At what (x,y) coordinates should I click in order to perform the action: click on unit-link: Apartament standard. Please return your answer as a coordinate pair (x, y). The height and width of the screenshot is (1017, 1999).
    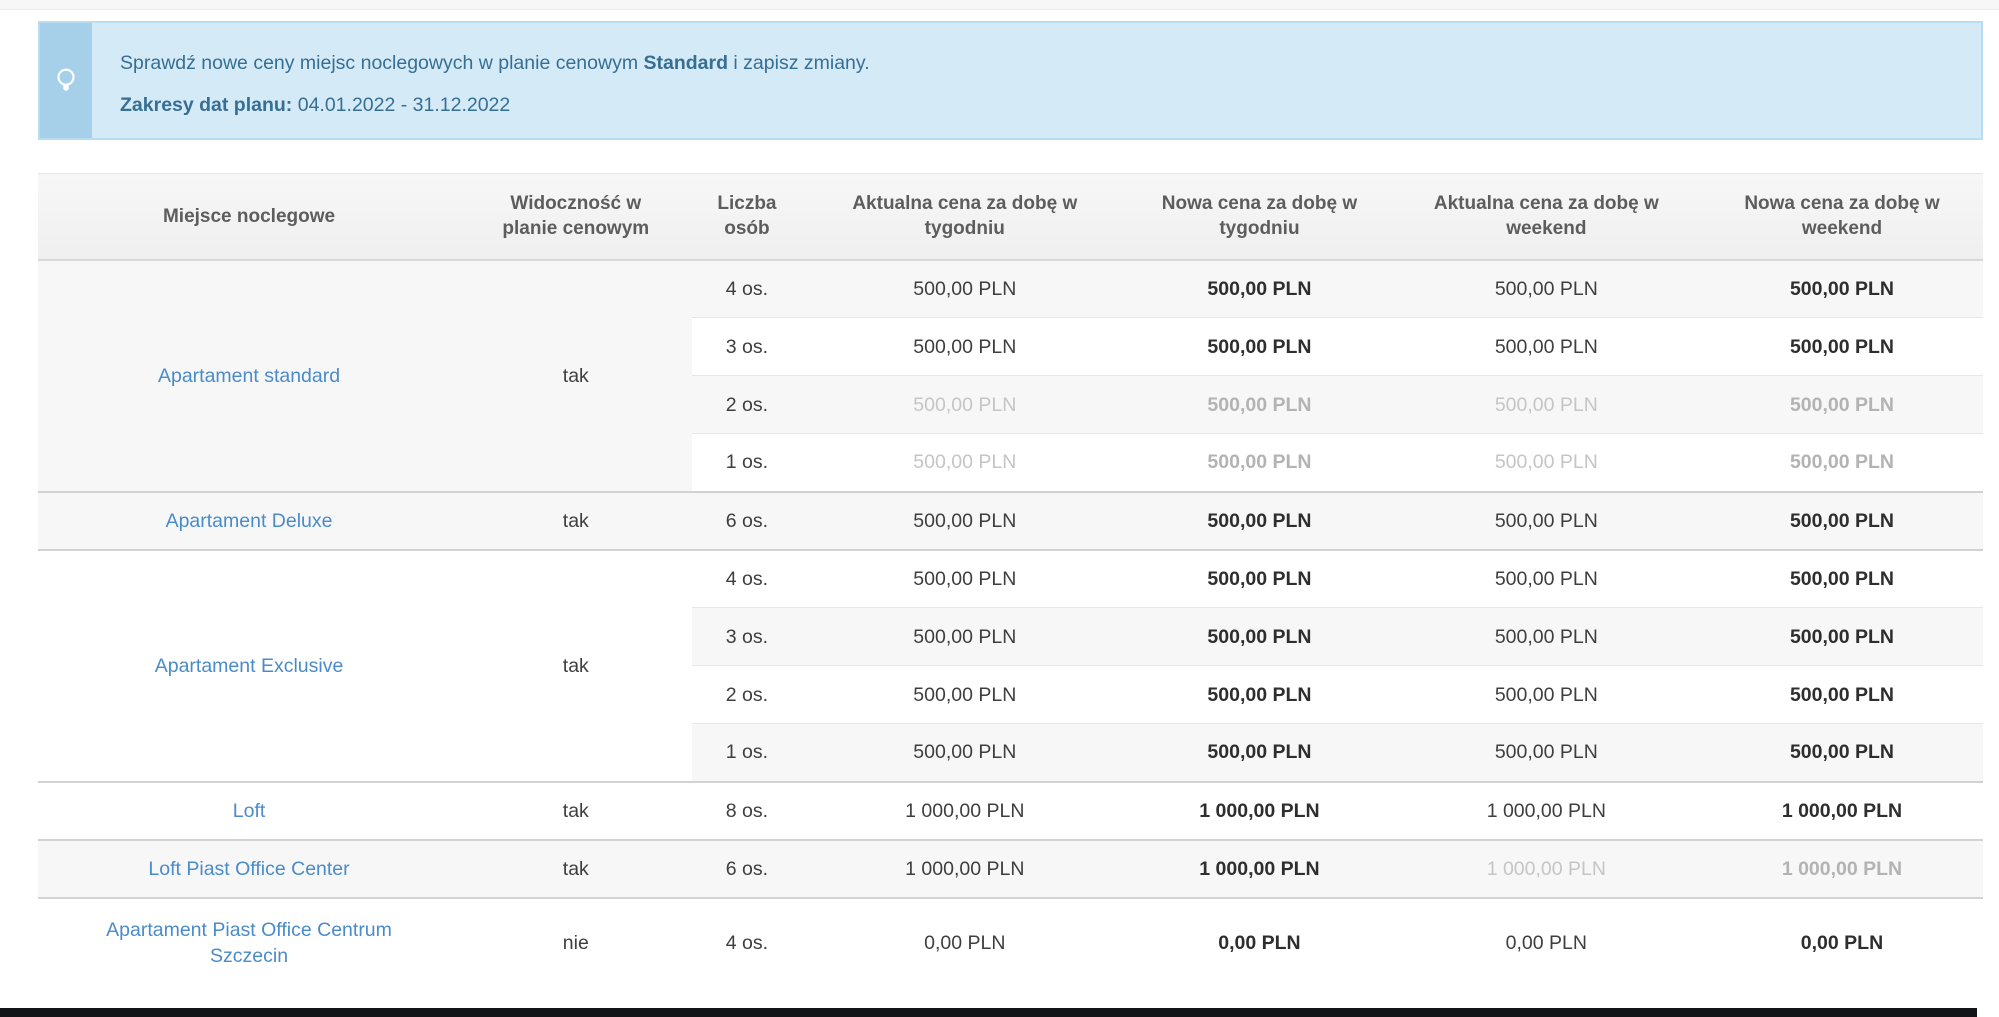
    Looking at the image, I should click on (249, 375).